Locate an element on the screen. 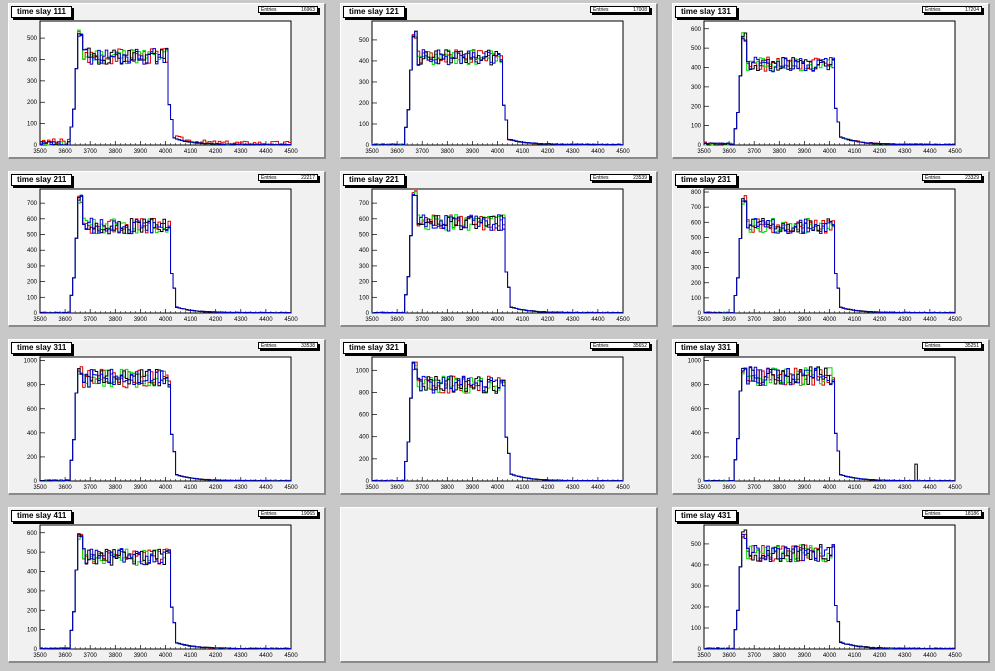  x-tick-label: 4300 is located at coordinates (905, 488).